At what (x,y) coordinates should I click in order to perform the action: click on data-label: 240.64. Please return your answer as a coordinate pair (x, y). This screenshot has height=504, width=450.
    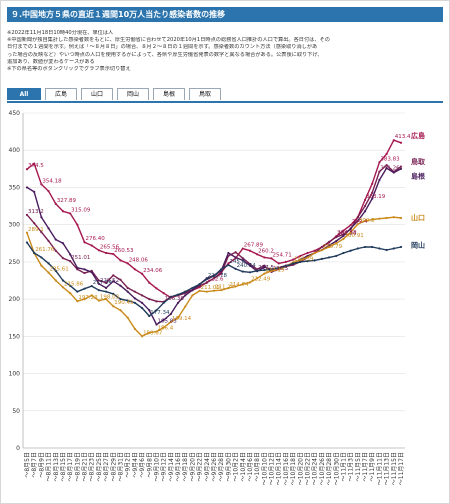
    Looking at the image, I should click on (247, 266).